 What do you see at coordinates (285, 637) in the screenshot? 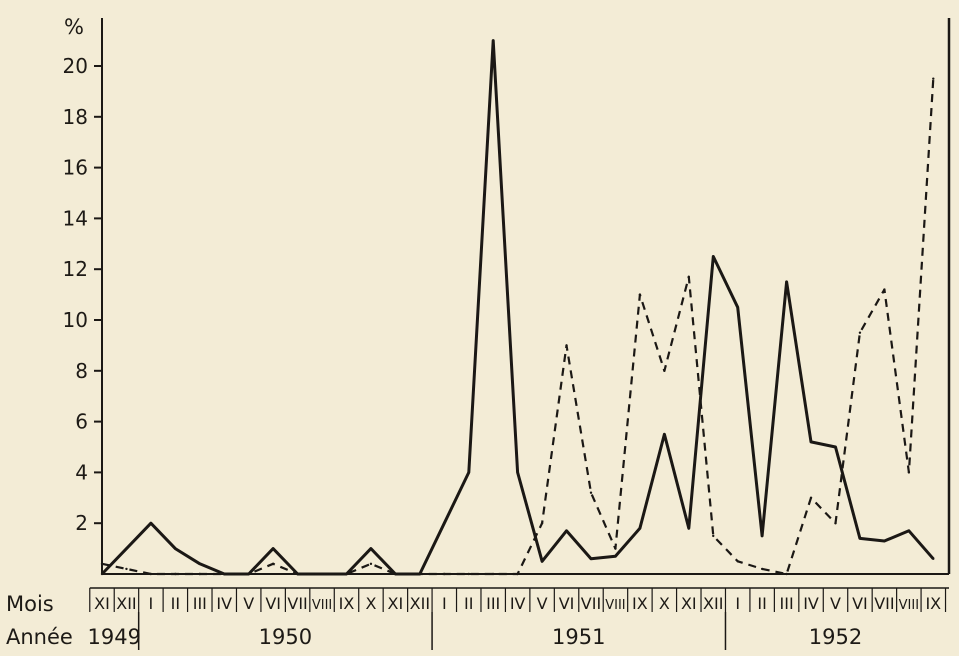
I see `year-label: 1950` at bounding box center [285, 637].